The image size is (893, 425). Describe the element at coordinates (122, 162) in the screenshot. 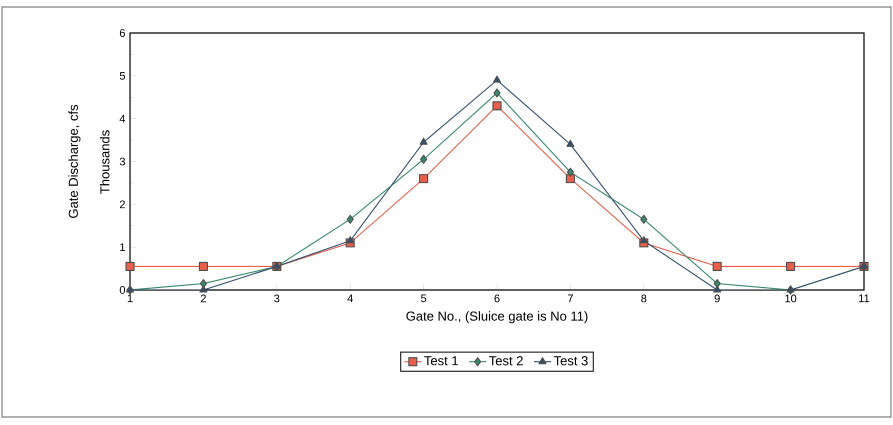

I see `y-tick-label: 3` at that location.